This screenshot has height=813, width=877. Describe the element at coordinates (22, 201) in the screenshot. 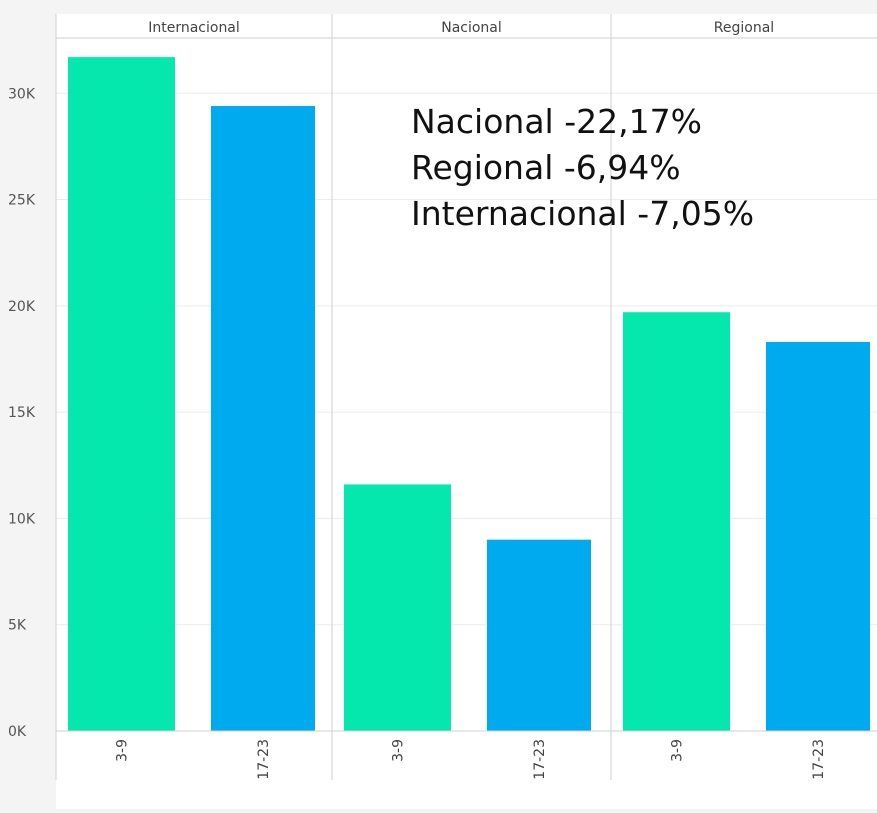

I see `y-tick-label: 25K` at that location.